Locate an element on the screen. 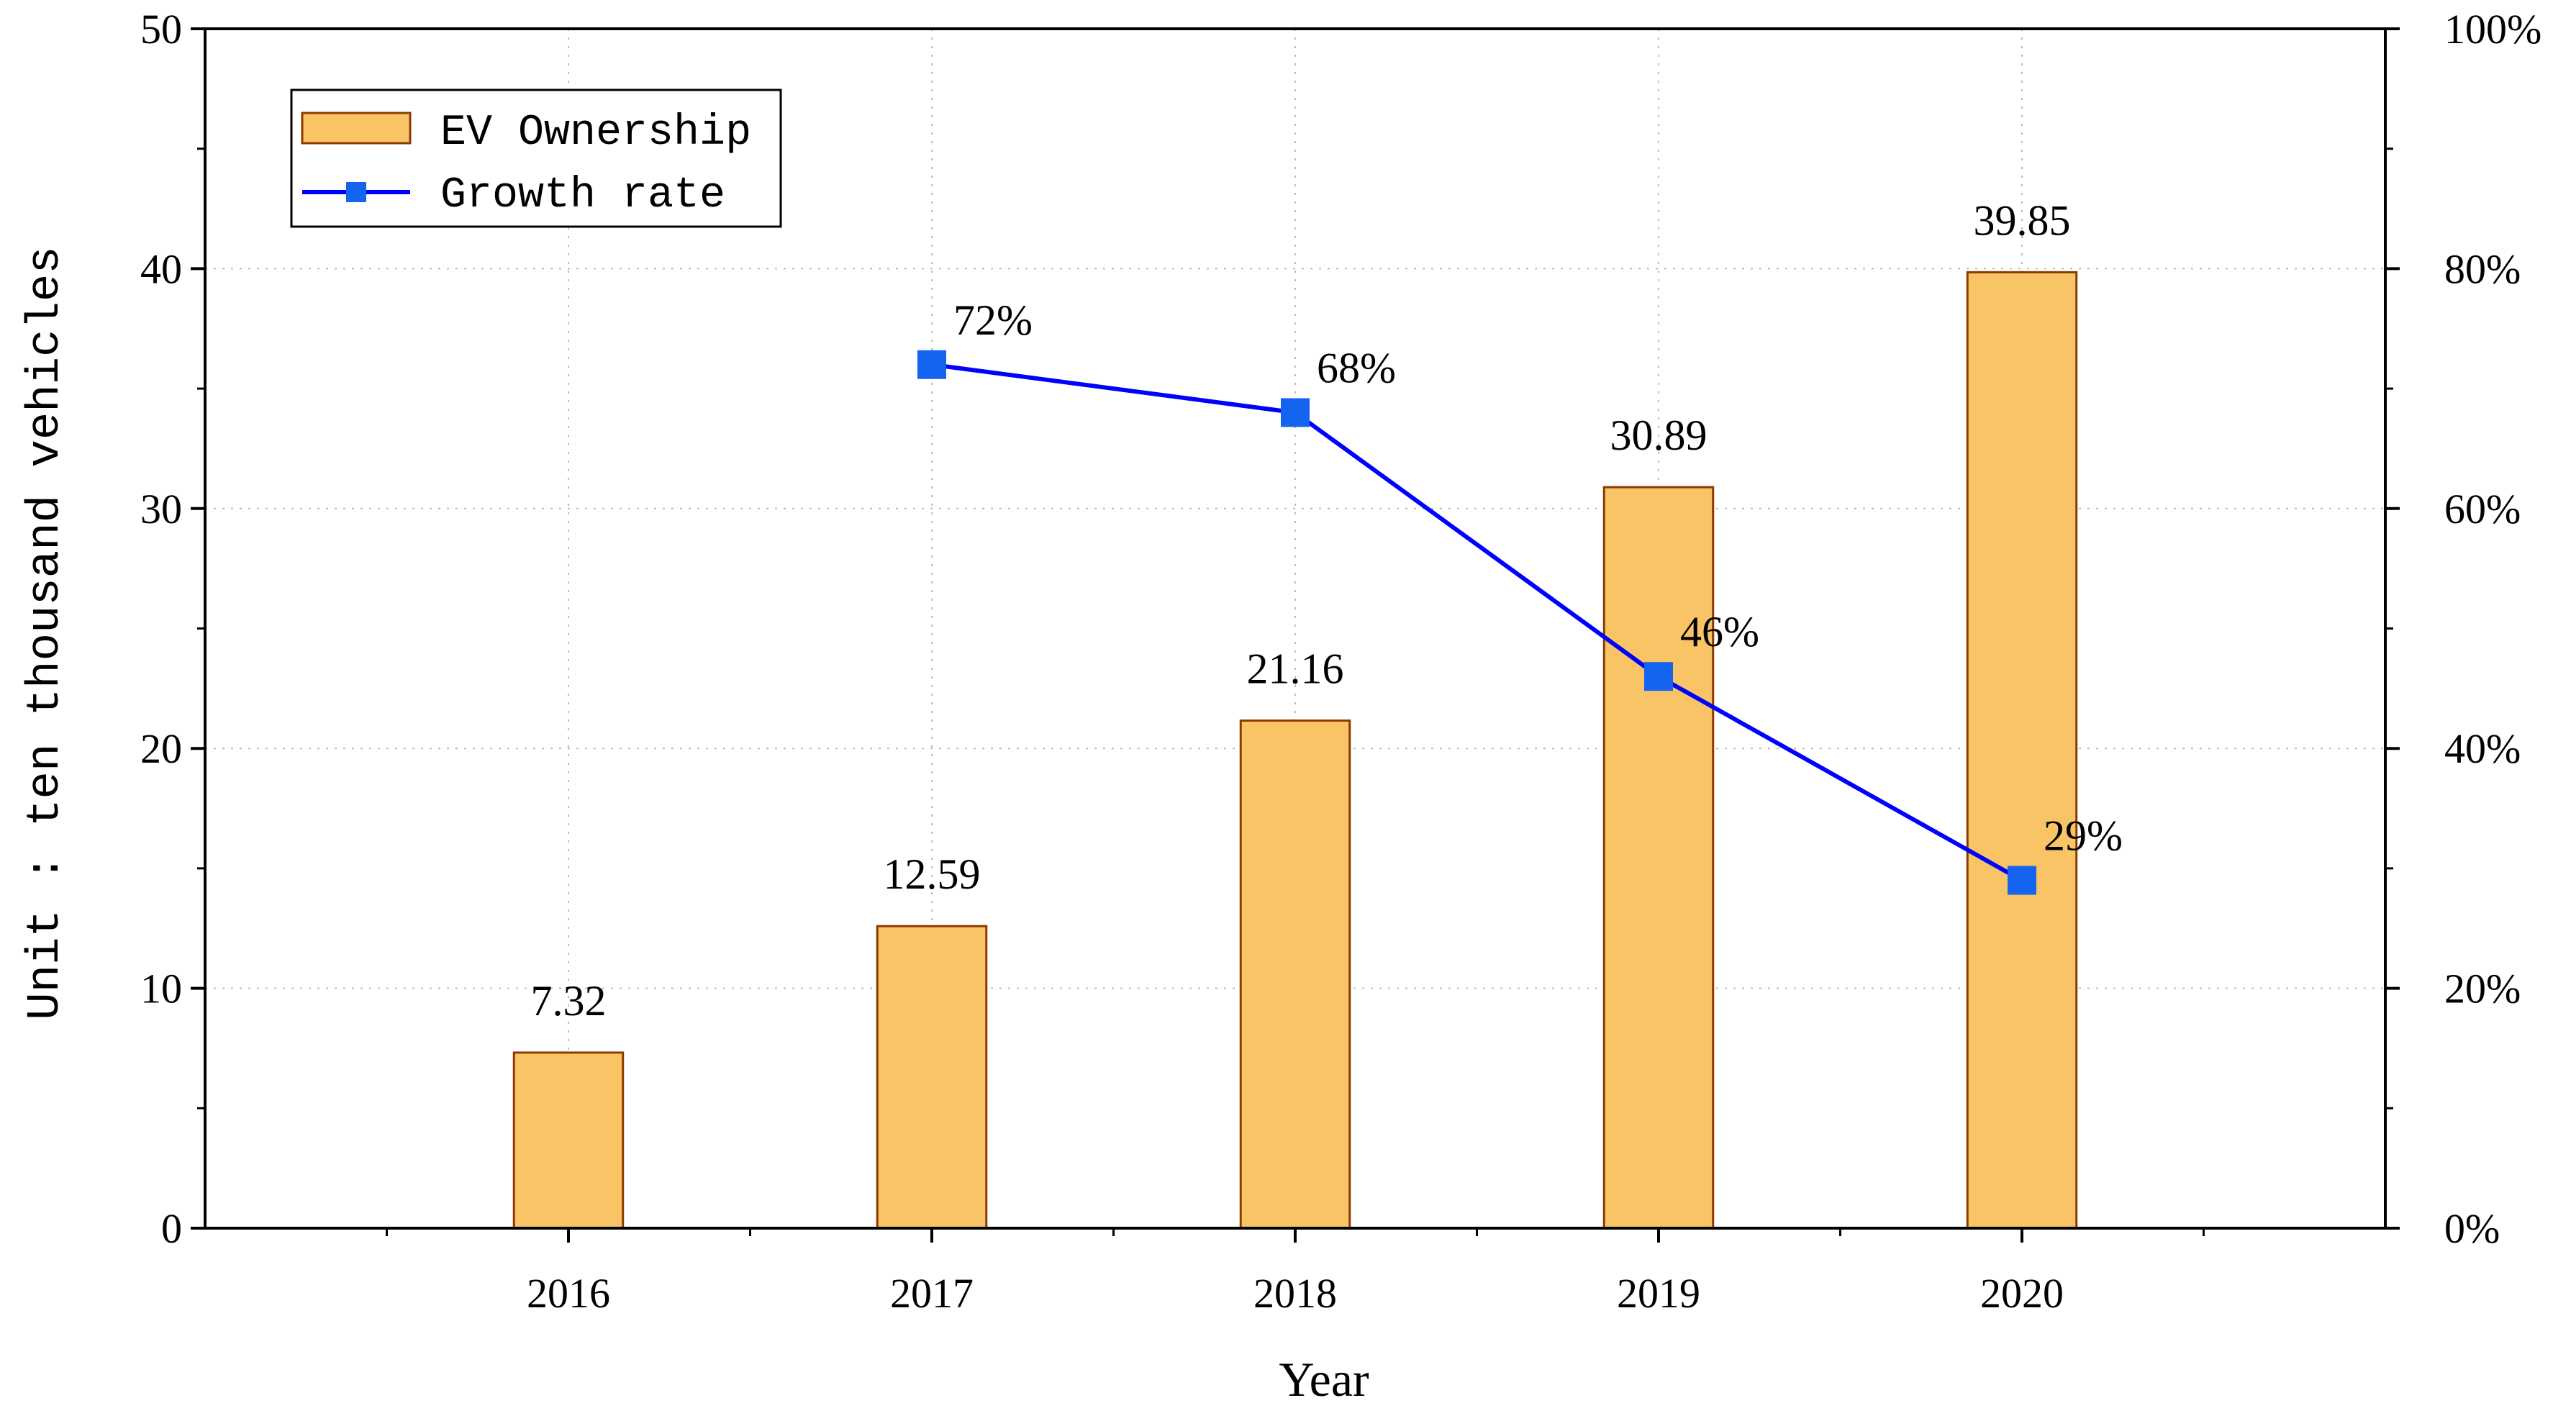 This screenshot has height=1421, width=2576. bar-value-label: 7.32 is located at coordinates (569, 1001).